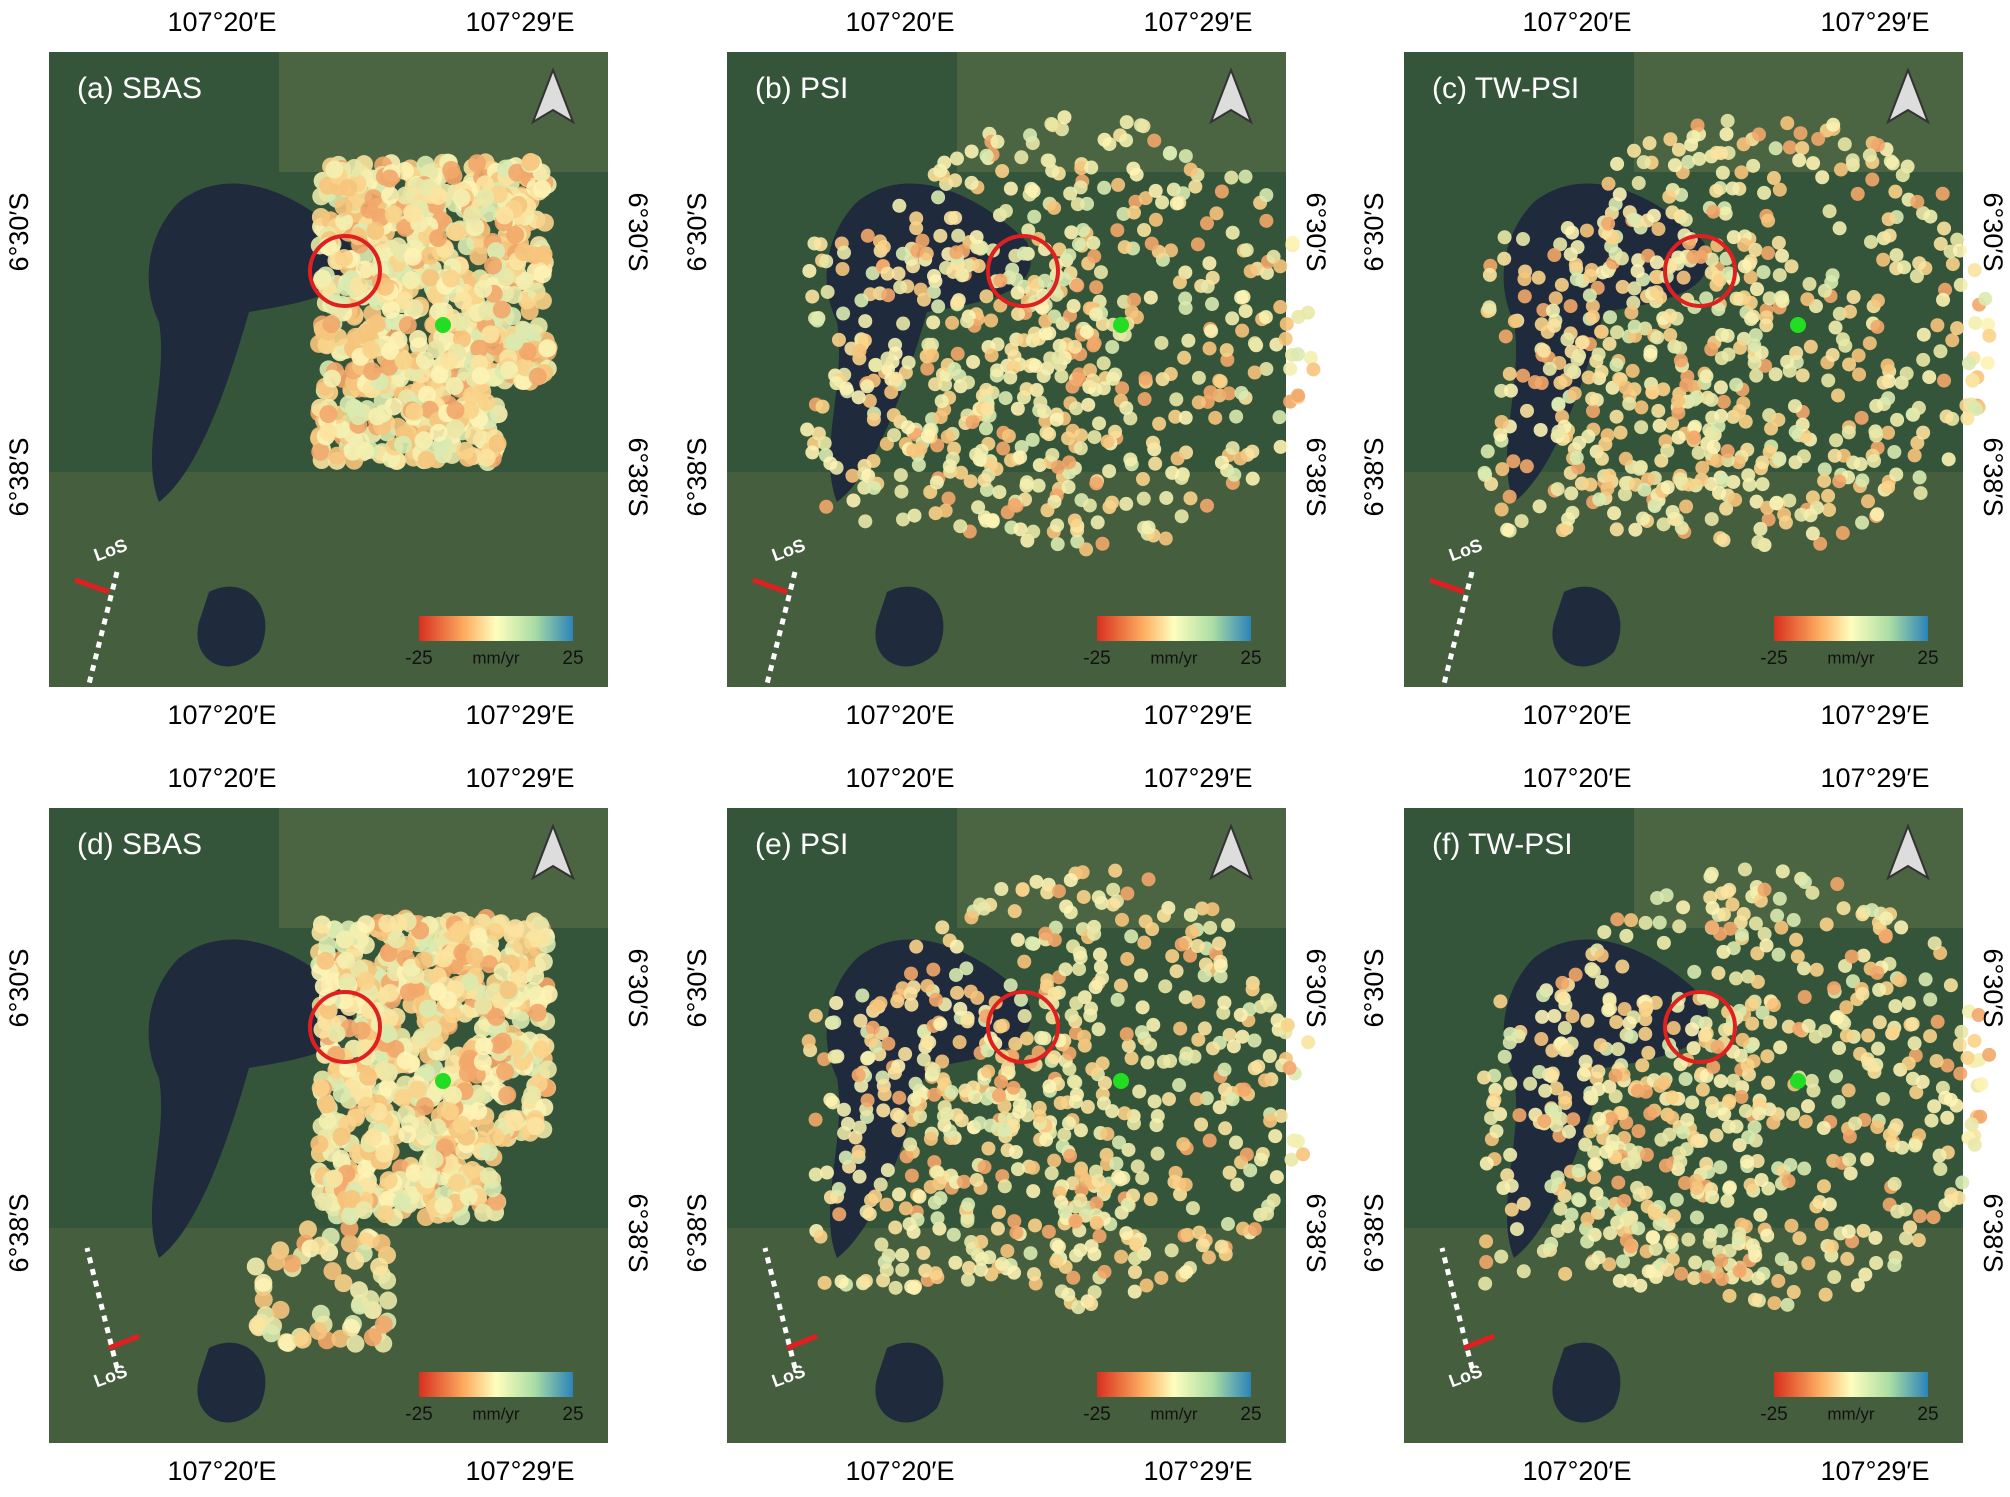 The width and height of the screenshot is (2010, 1497). I want to click on los-arrow, so click(1447, 586).